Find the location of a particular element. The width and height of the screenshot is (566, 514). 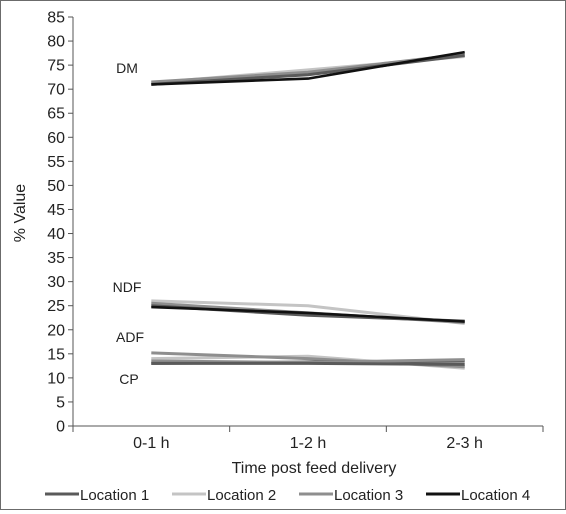

y-tick-label: 50 is located at coordinates (56, 186).